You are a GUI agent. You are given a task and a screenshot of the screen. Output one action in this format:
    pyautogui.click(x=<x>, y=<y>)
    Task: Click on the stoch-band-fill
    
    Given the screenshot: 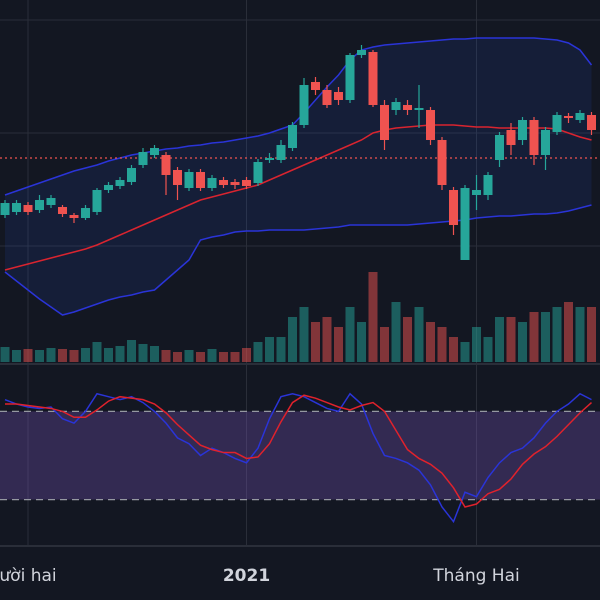 What is the action you would take?
    pyautogui.click(x=300, y=455)
    